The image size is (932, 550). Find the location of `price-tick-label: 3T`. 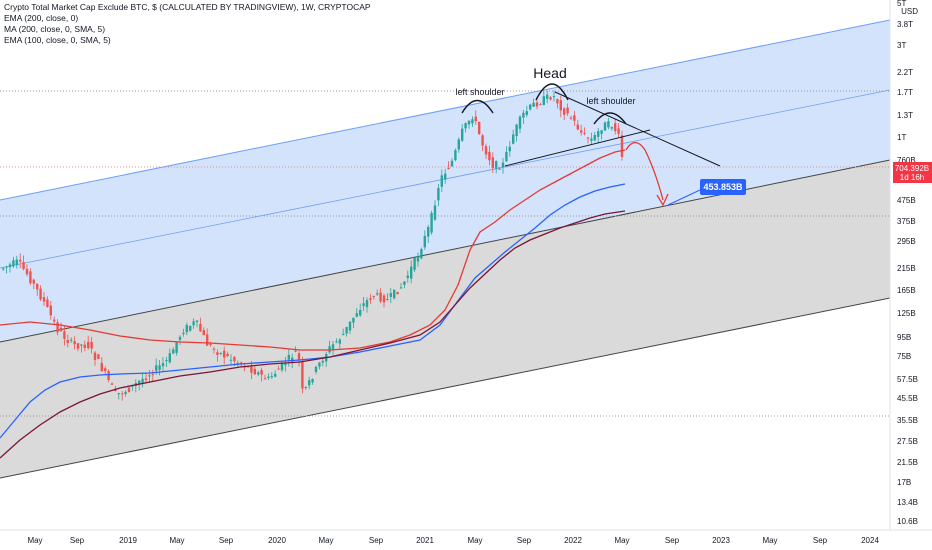

price-tick-label: 3T is located at coordinates (901, 45).